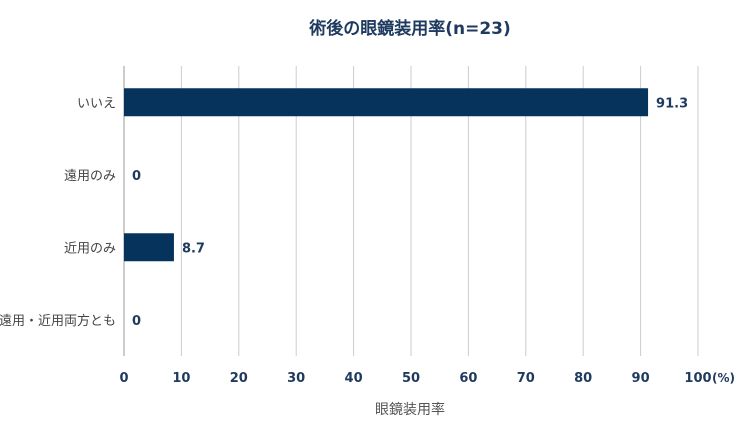  What do you see at coordinates (90, 248) in the screenshot?
I see `category-label: 近用のみ` at bounding box center [90, 248].